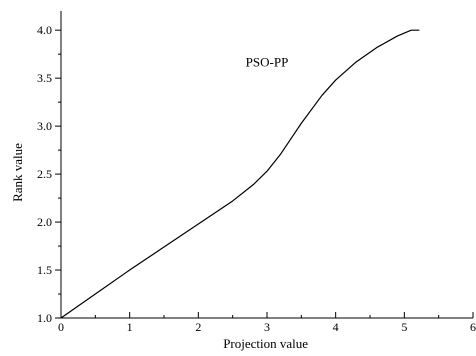  What do you see at coordinates (44, 222) in the screenshot?
I see `y-tick-label: 2.0` at bounding box center [44, 222].